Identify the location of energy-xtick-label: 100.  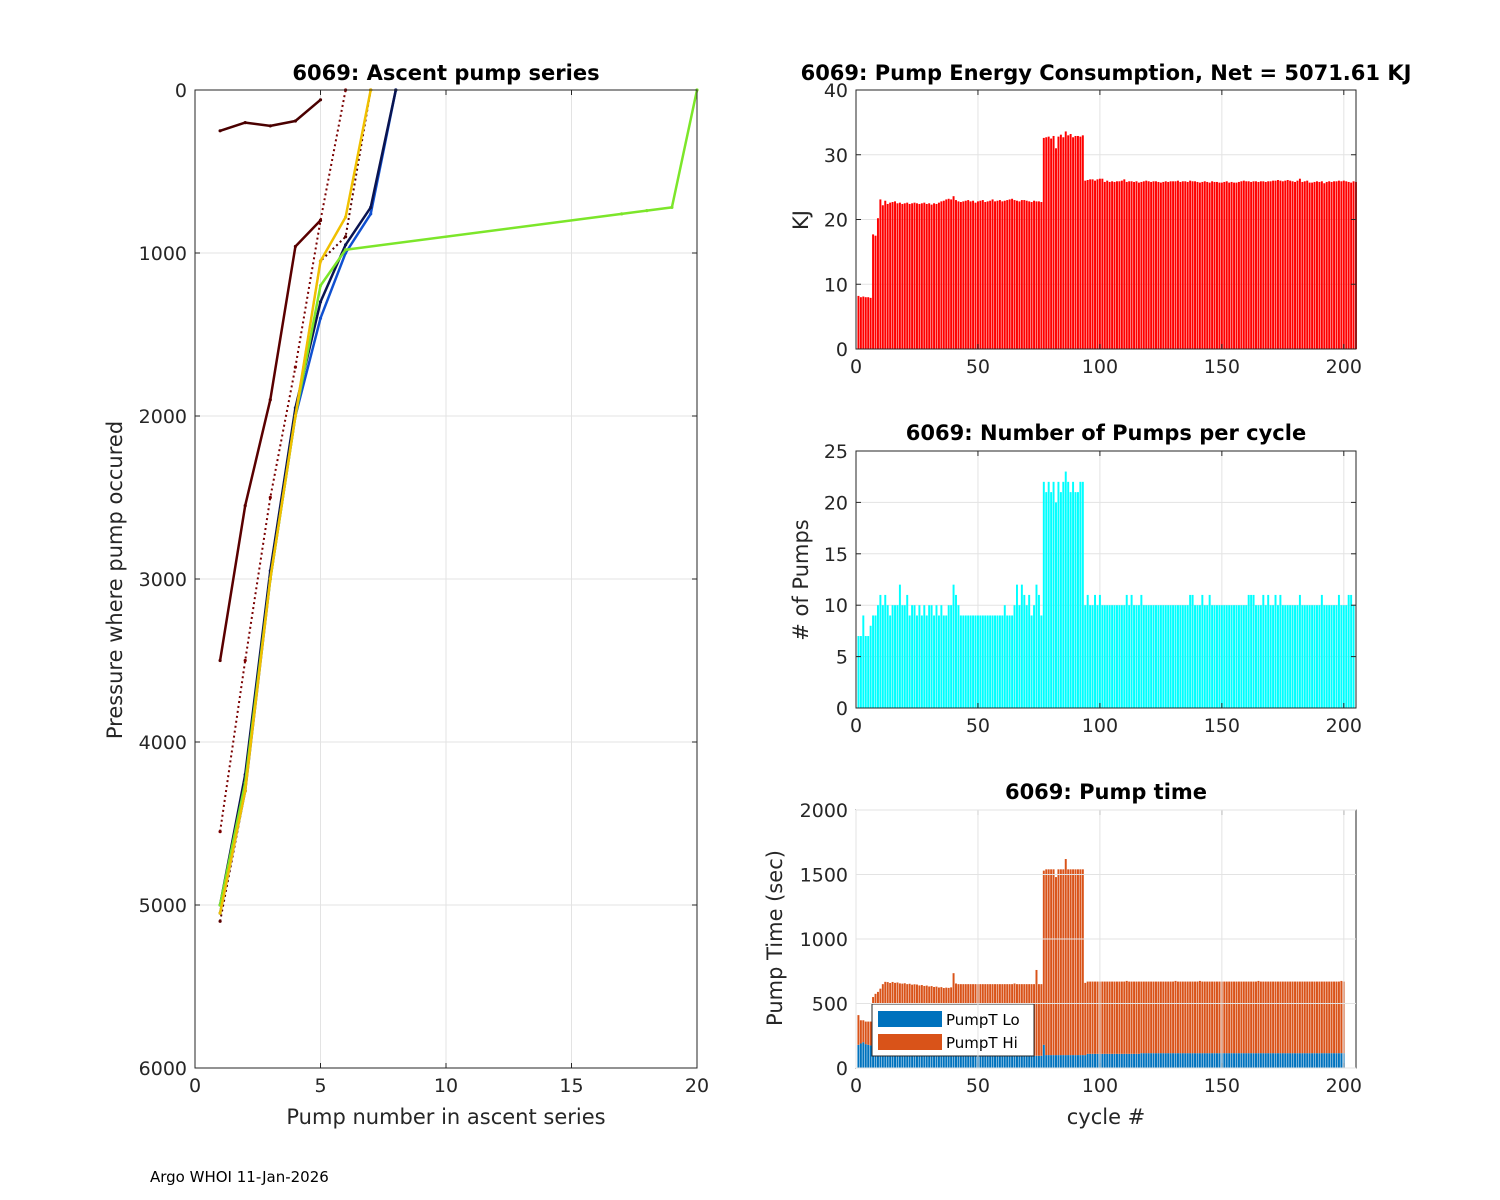
(1100, 367).